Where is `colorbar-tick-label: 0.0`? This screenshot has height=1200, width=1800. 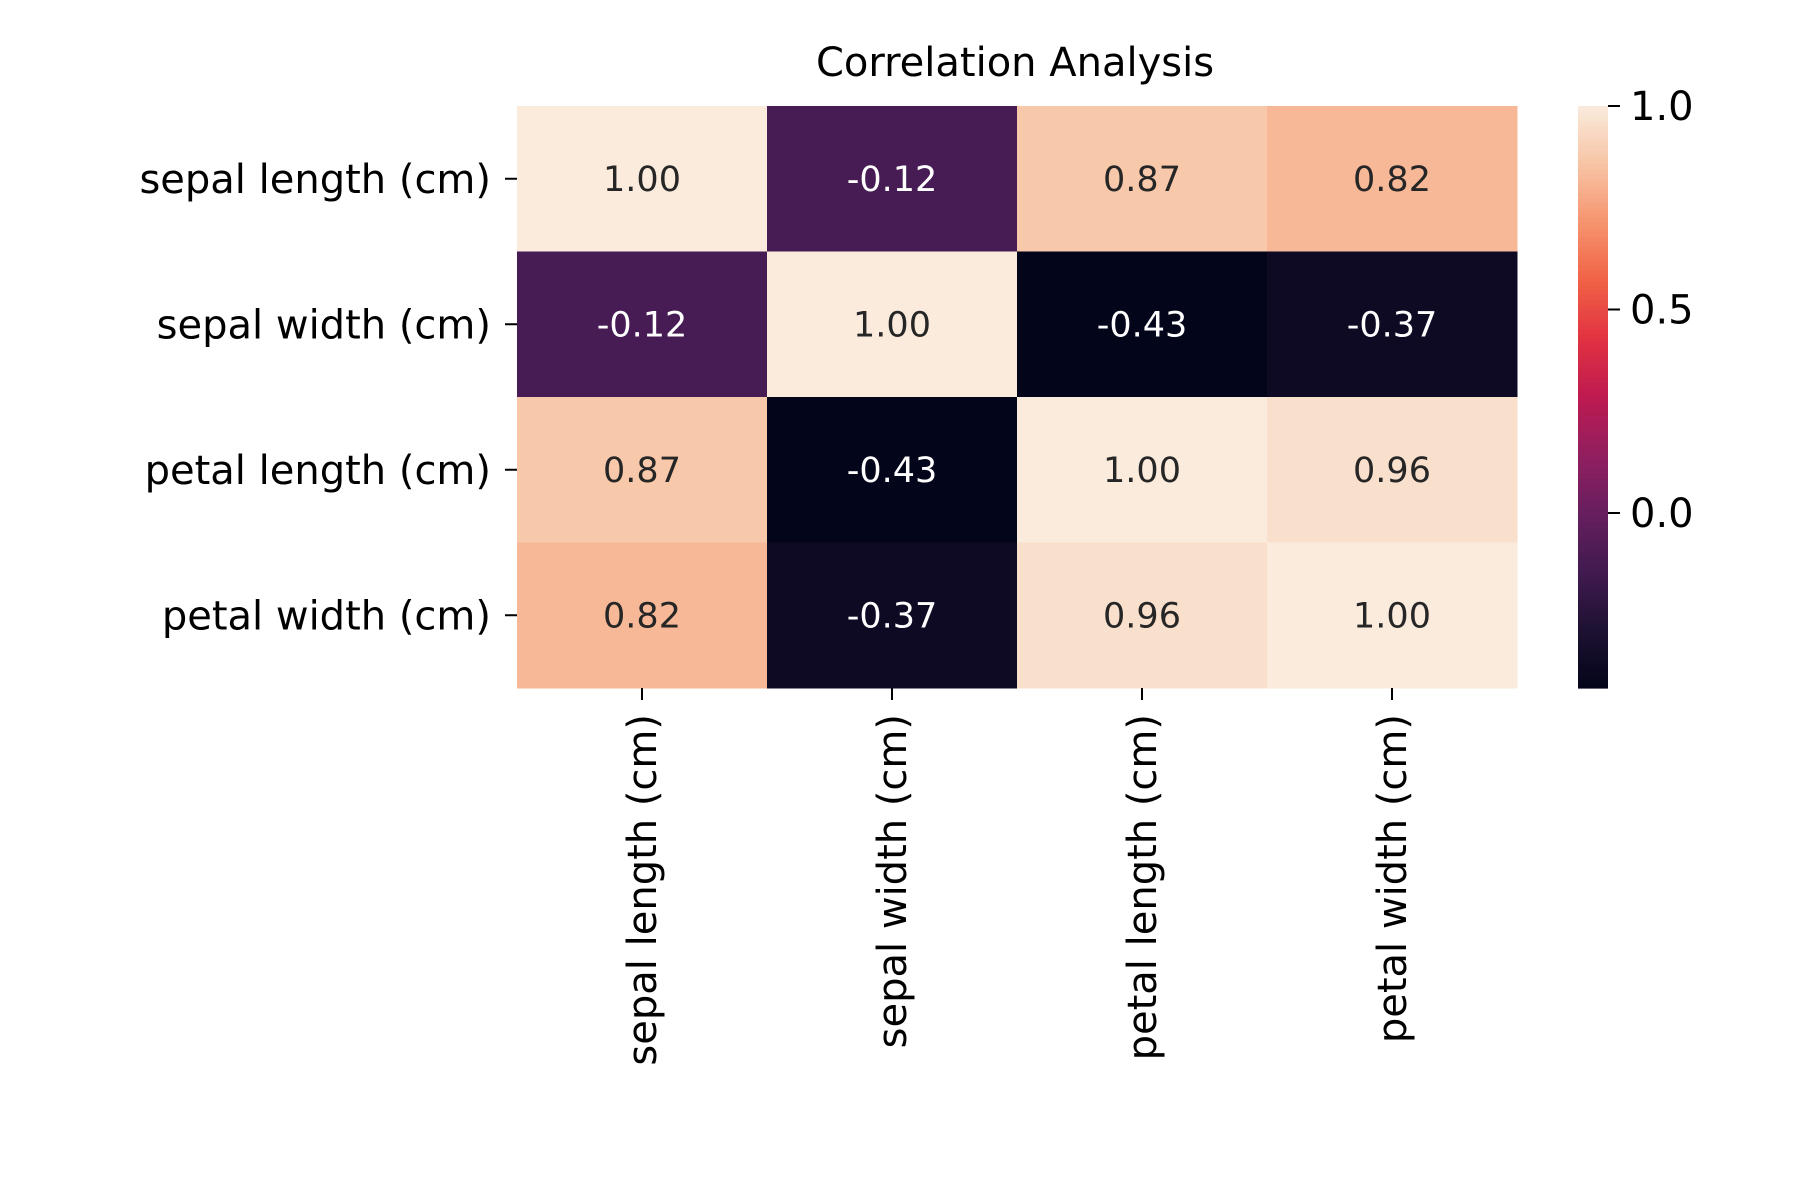 colorbar-tick-label: 0.0 is located at coordinates (1662, 514).